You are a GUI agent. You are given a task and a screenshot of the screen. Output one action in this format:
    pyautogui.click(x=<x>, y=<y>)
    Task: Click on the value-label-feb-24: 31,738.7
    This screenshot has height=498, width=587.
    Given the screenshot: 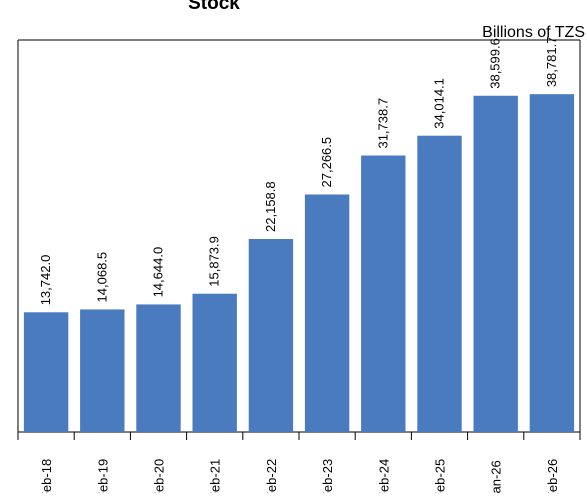 What is the action you would take?
    pyautogui.click(x=382, y=123)
    